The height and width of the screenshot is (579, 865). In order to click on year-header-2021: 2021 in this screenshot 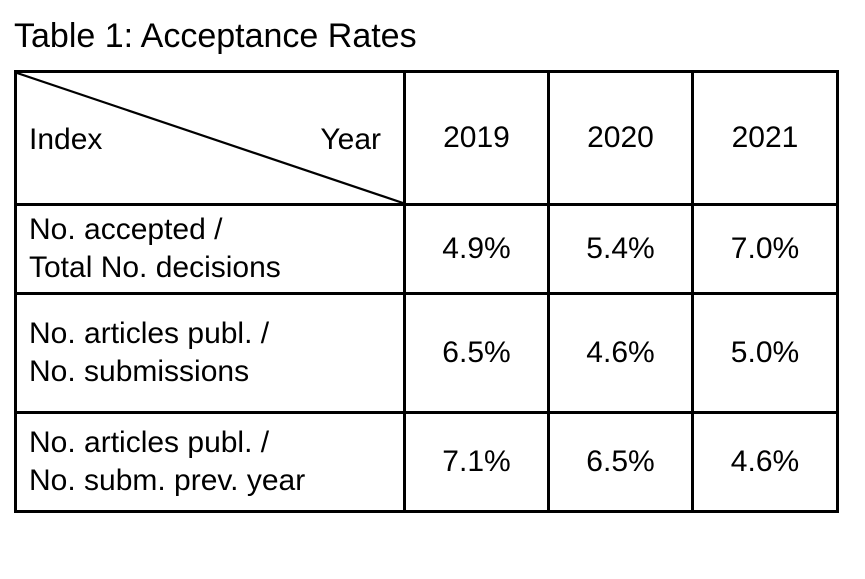, I will do `click(765, 138)`.